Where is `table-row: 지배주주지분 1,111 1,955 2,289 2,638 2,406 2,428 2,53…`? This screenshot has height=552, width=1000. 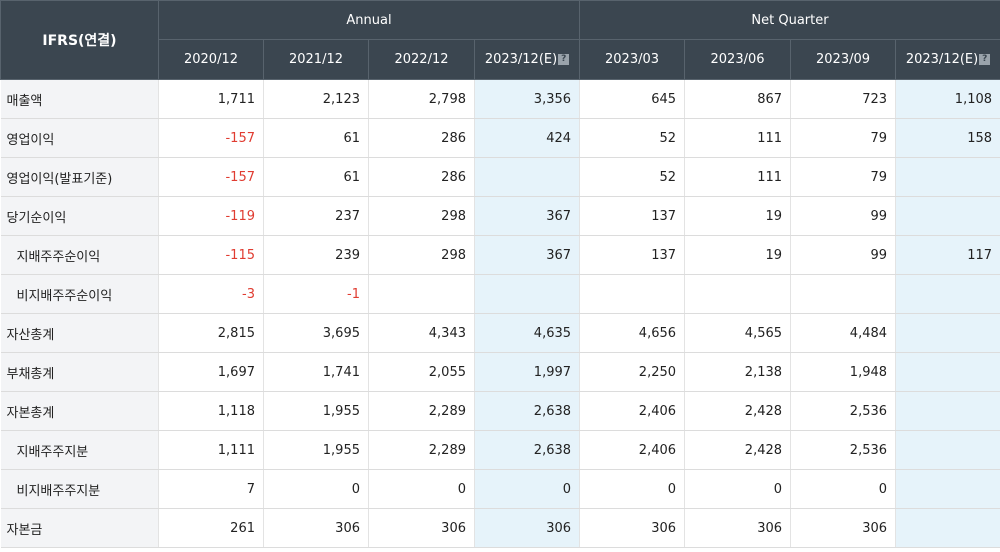
table-row: 지배주주지분 1,111 1,955 2,289 2,638 2,406 2,428 2,53… is located at coordinates (500, 450).